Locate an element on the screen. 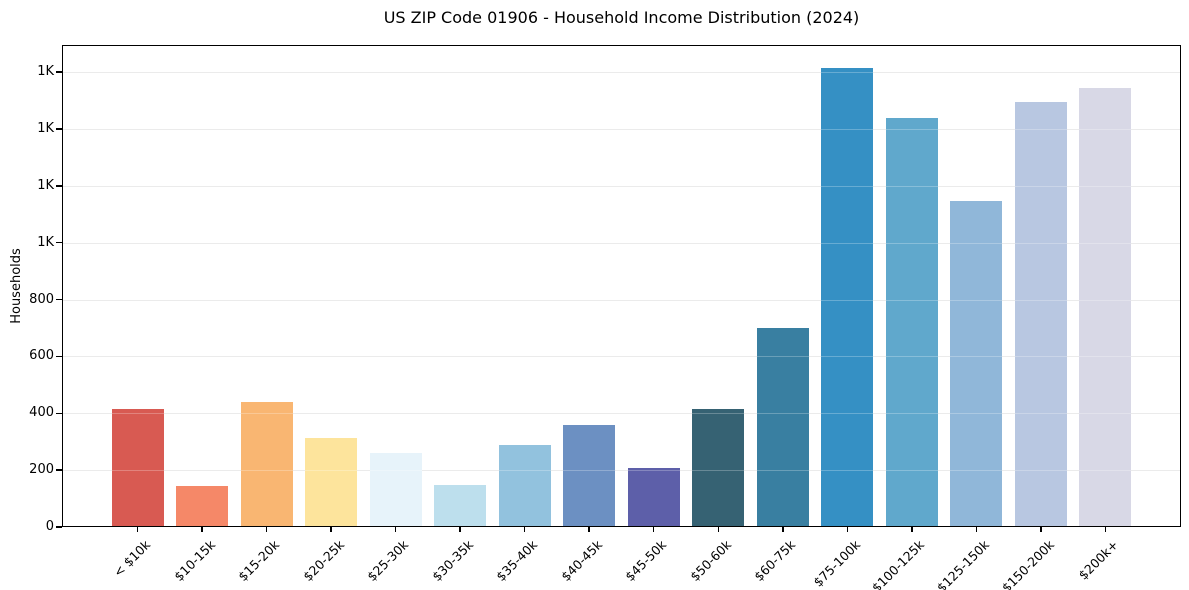  x-tick-label: $125-150k is located at coordinates (962, 563).